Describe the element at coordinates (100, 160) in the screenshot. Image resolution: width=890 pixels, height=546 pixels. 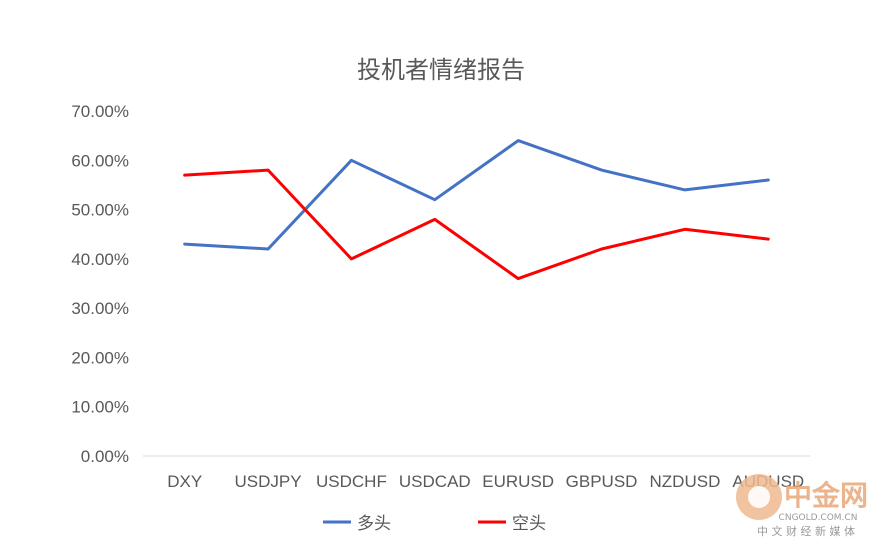
I see `y-tick-label: 60.00%` at that location.